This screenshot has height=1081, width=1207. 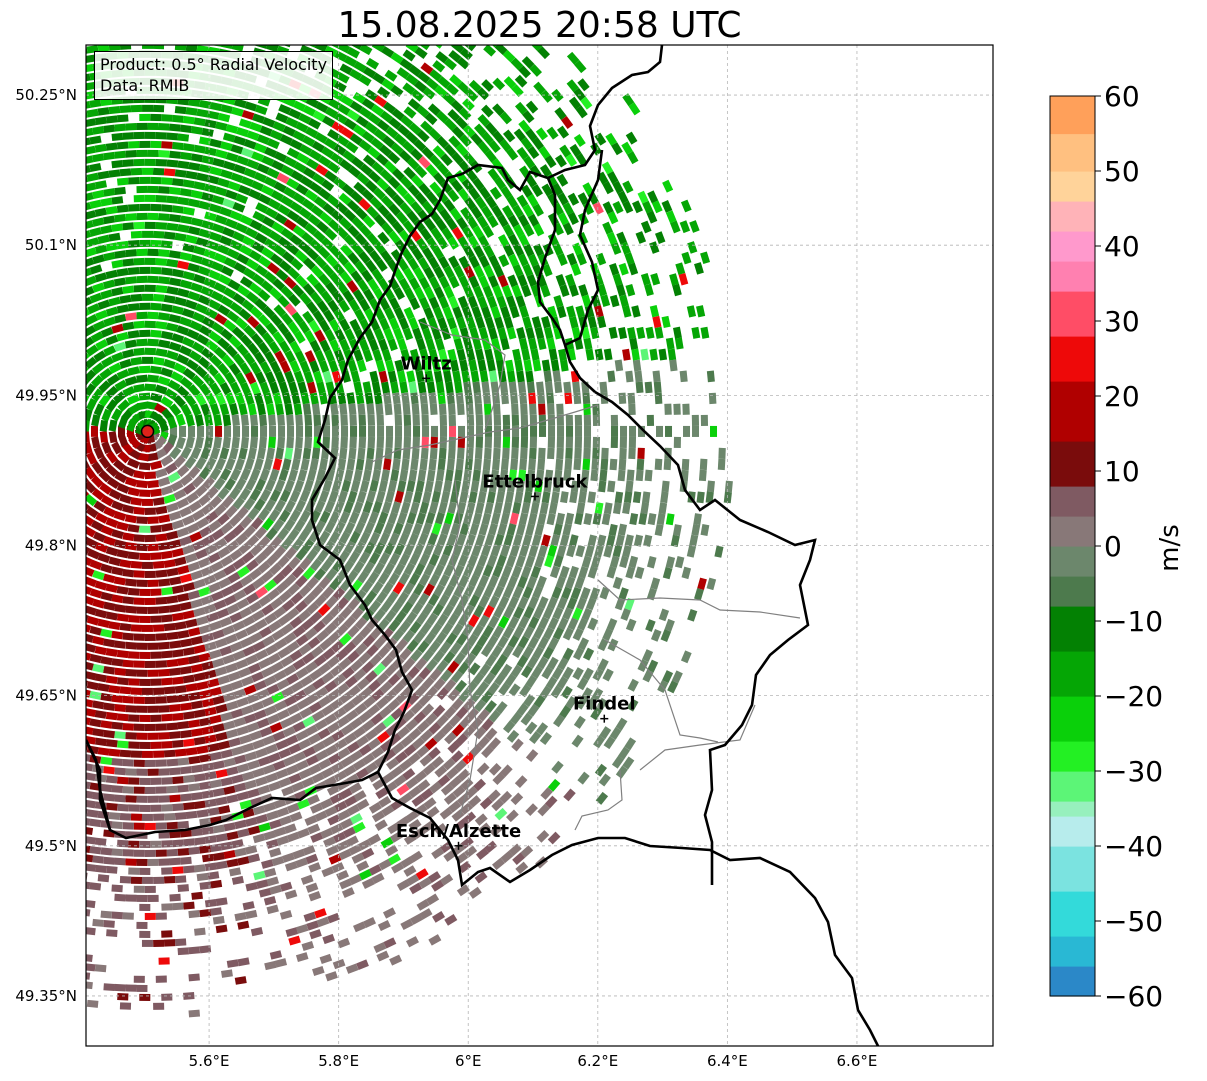 I want to click on y-tick-label: 49.95°N, so click(x=46, y=395).